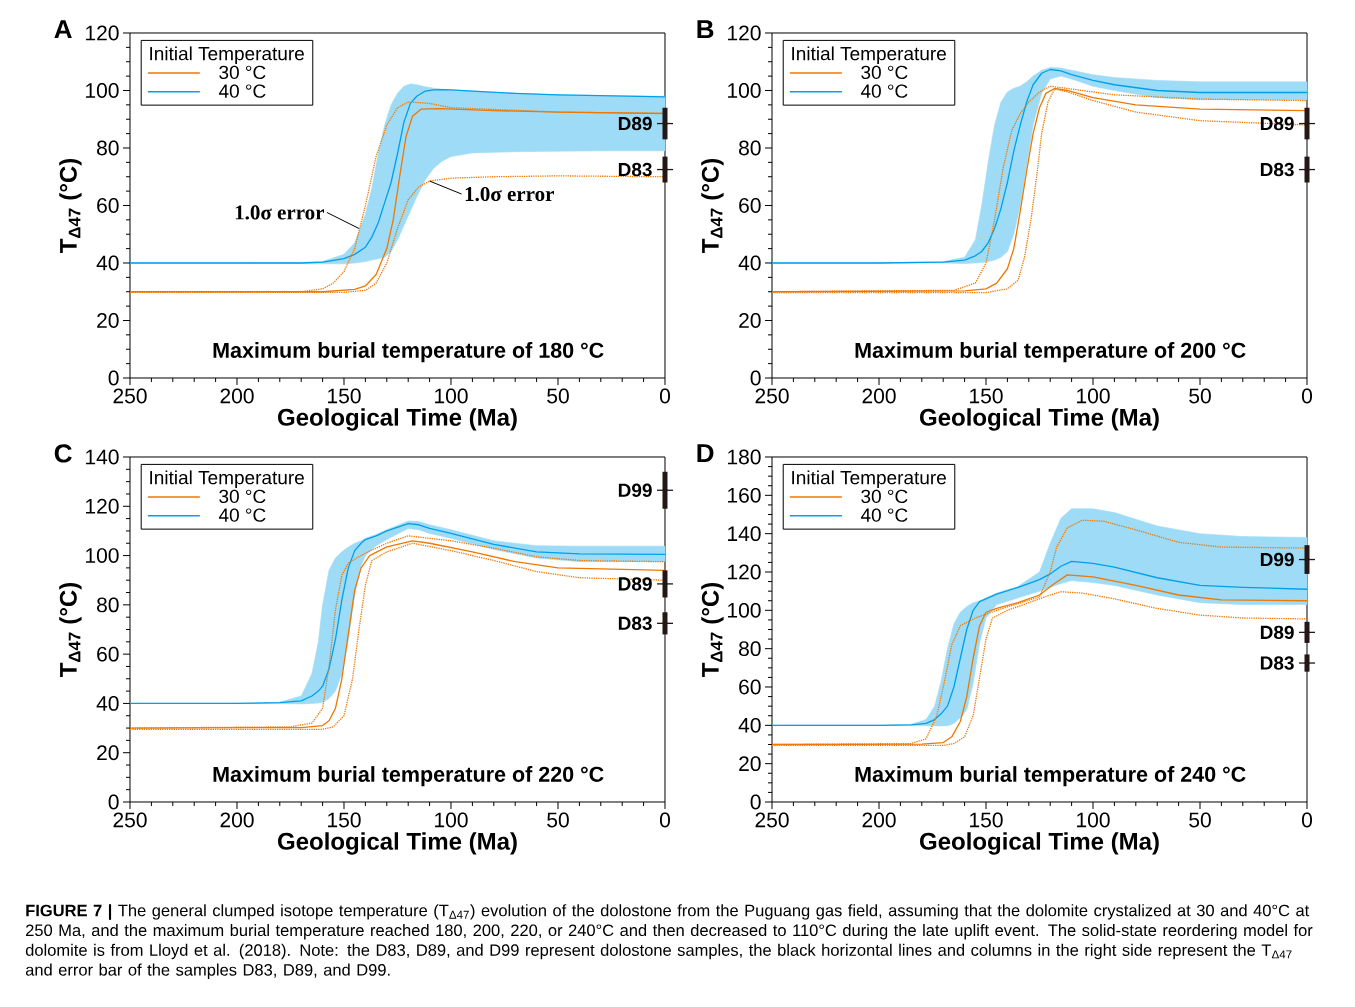 The width and height of the screenshot is (1355, 1007). Describe the element at coordinates (744, 495) in the screenshot. I see `y-tick-label: 160` at that location.